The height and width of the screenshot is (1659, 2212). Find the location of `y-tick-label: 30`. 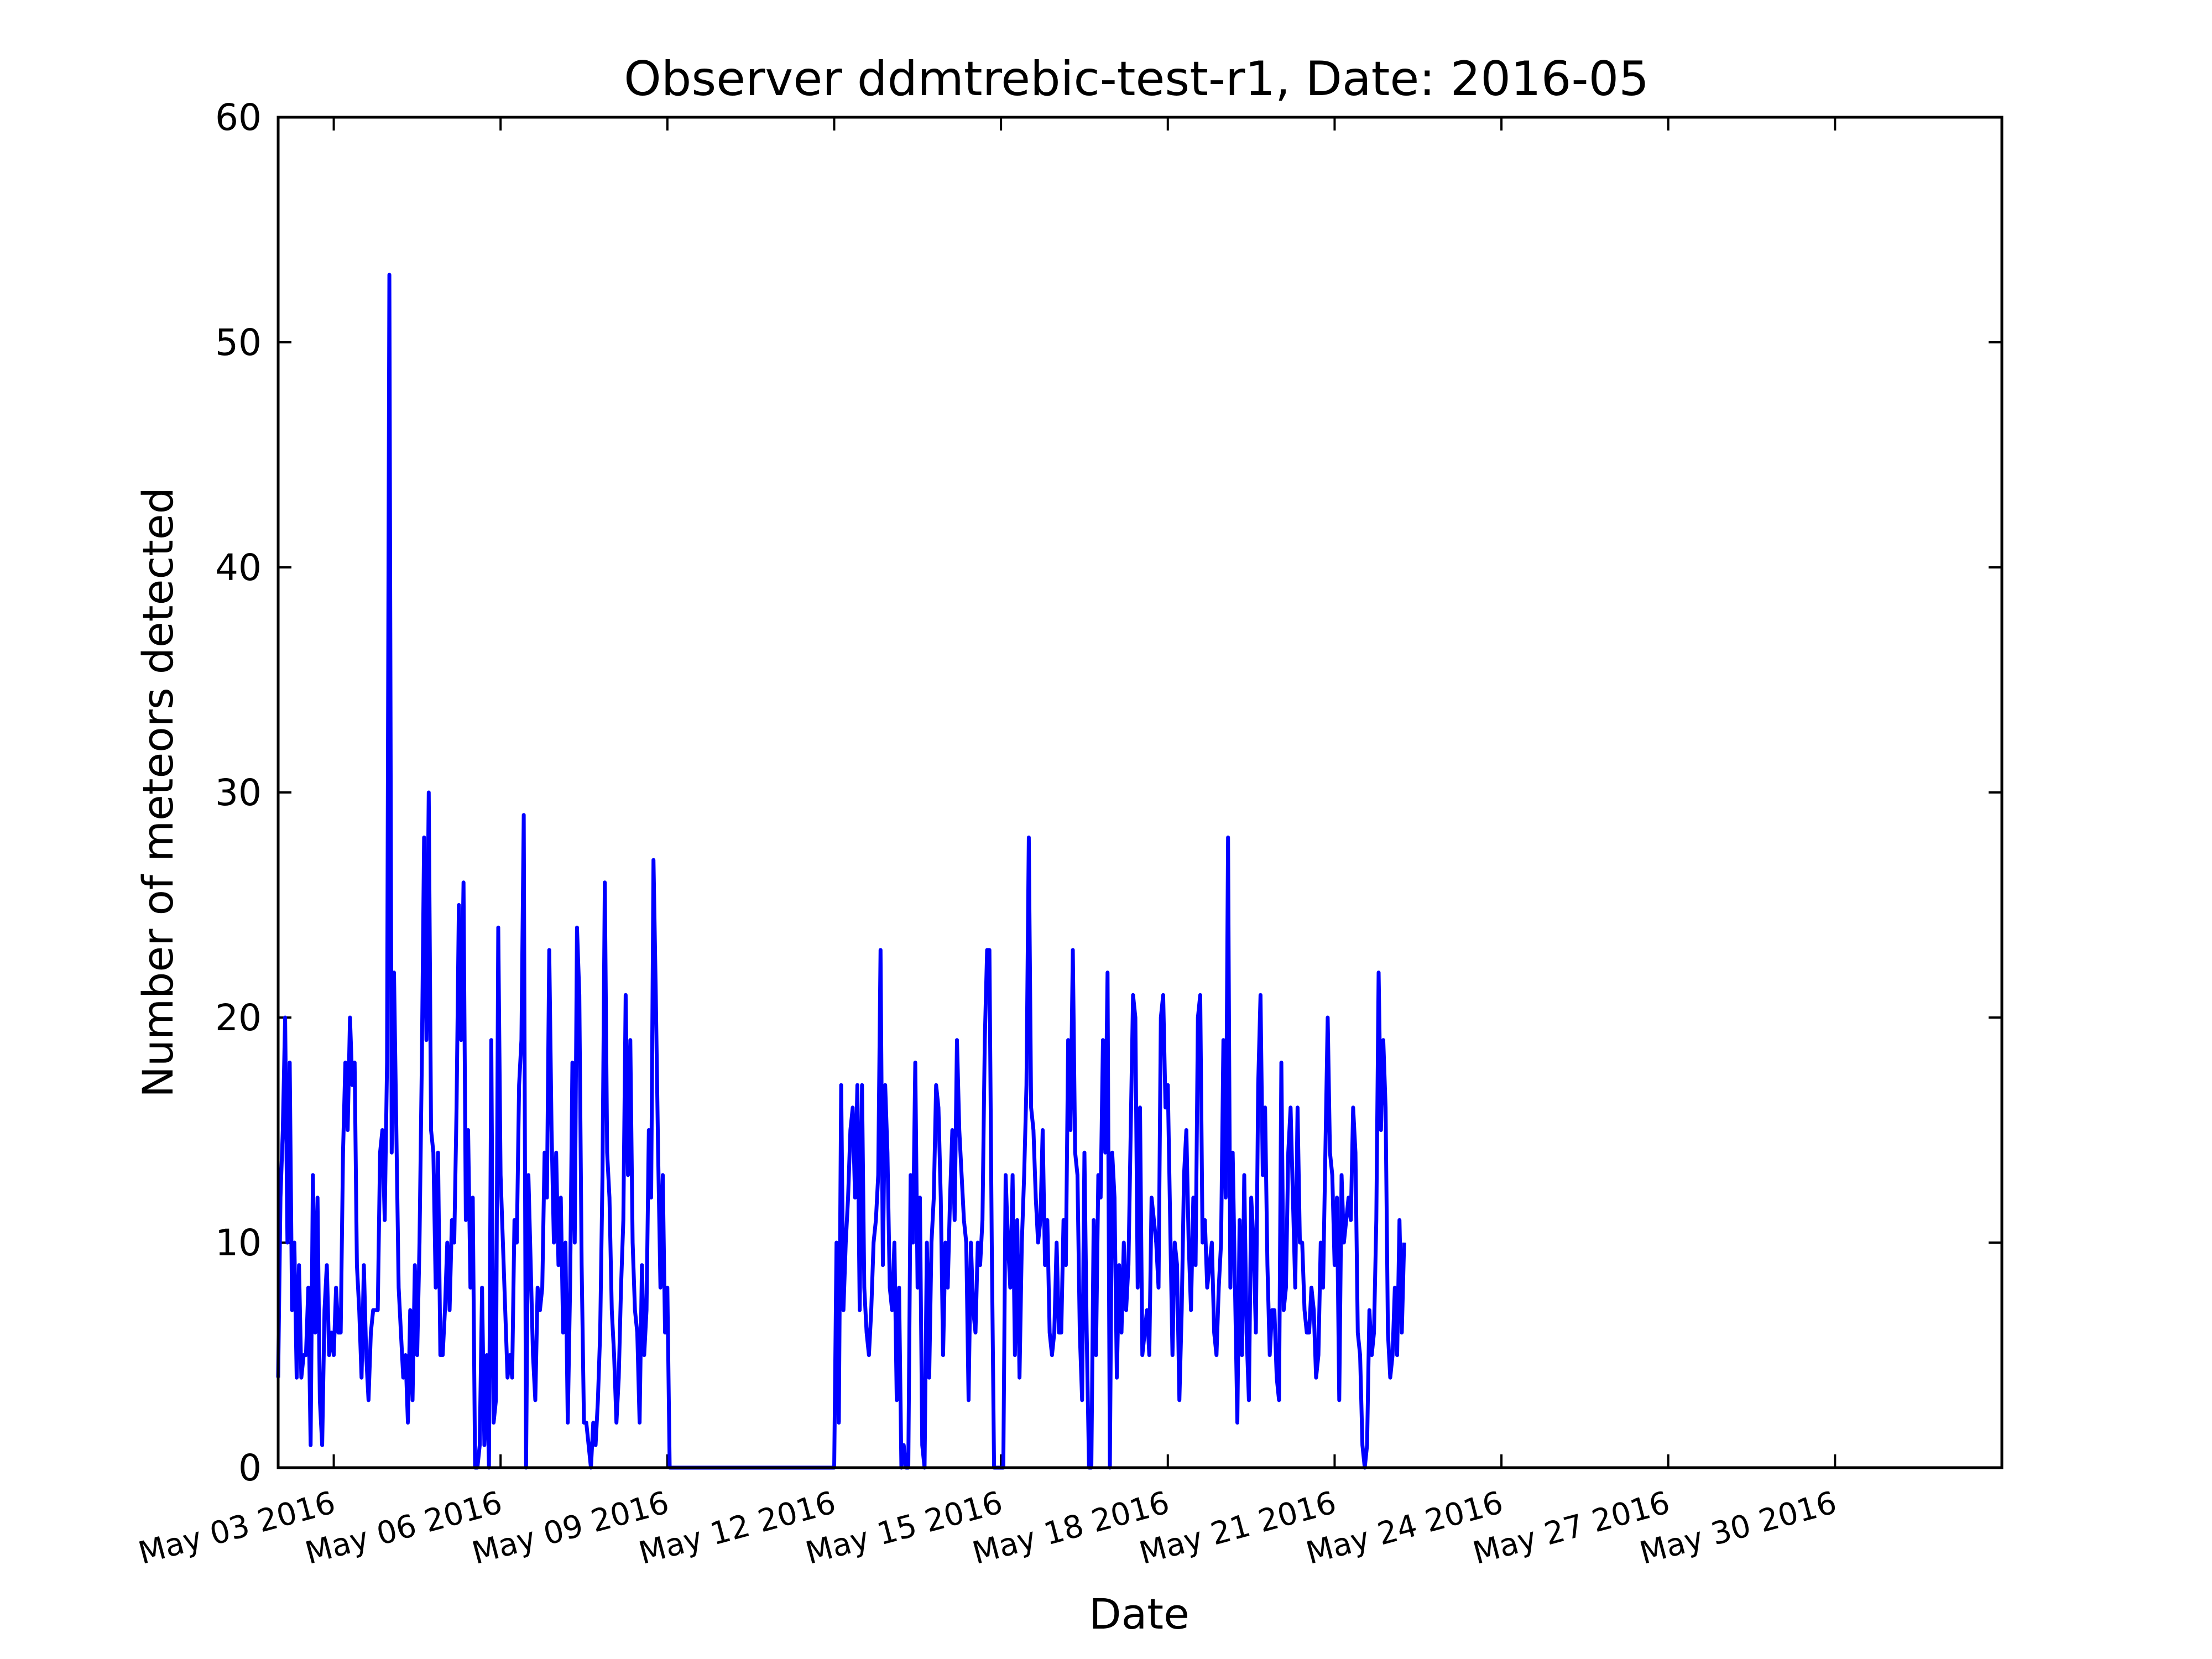

y-tick-label: 30 is located at coordinates (239, 793).